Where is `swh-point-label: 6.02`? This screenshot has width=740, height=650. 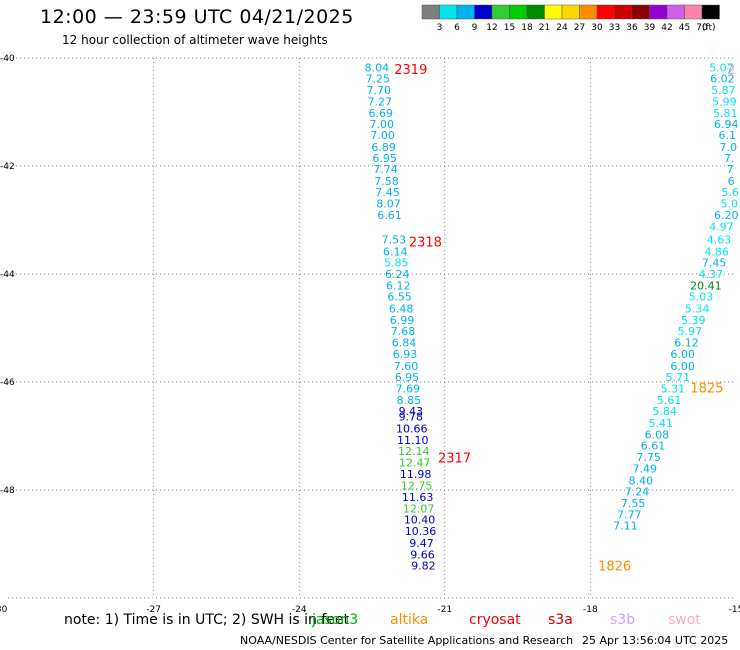 swh-point-label: 6.02 is located at coordinates (722, 79).